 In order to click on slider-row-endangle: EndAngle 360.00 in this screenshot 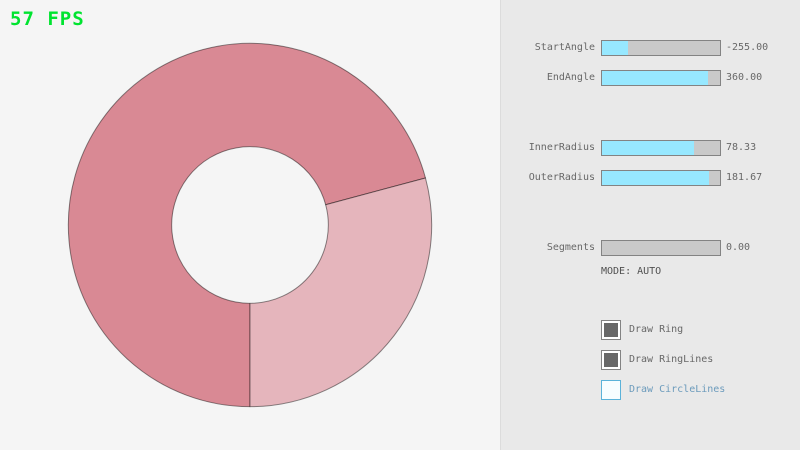, I will do `click(650, 78)`.